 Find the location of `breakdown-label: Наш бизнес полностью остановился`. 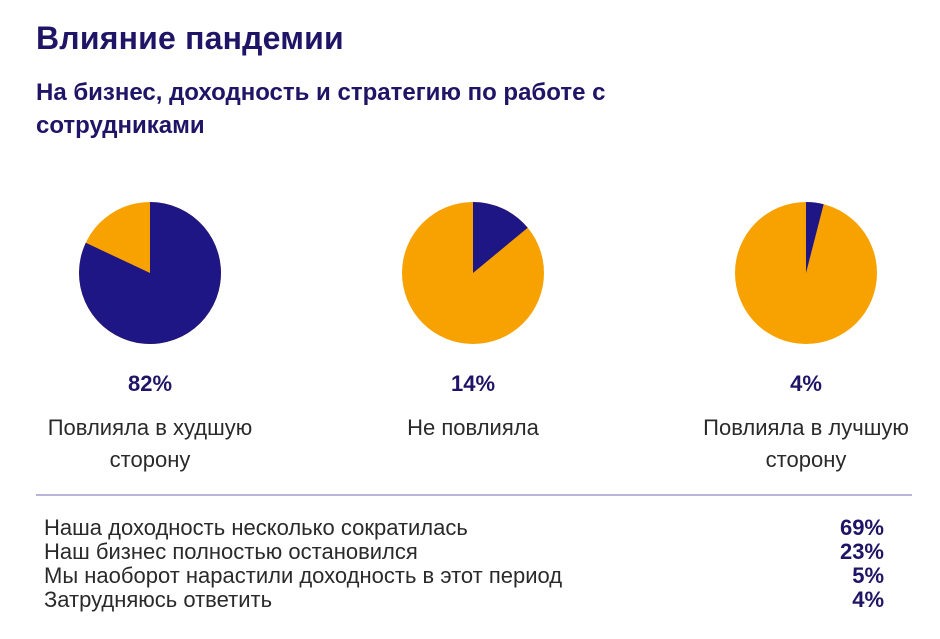

breakdown-label: Наш бизнес полностью остановился is located at coordinates (231, 551).